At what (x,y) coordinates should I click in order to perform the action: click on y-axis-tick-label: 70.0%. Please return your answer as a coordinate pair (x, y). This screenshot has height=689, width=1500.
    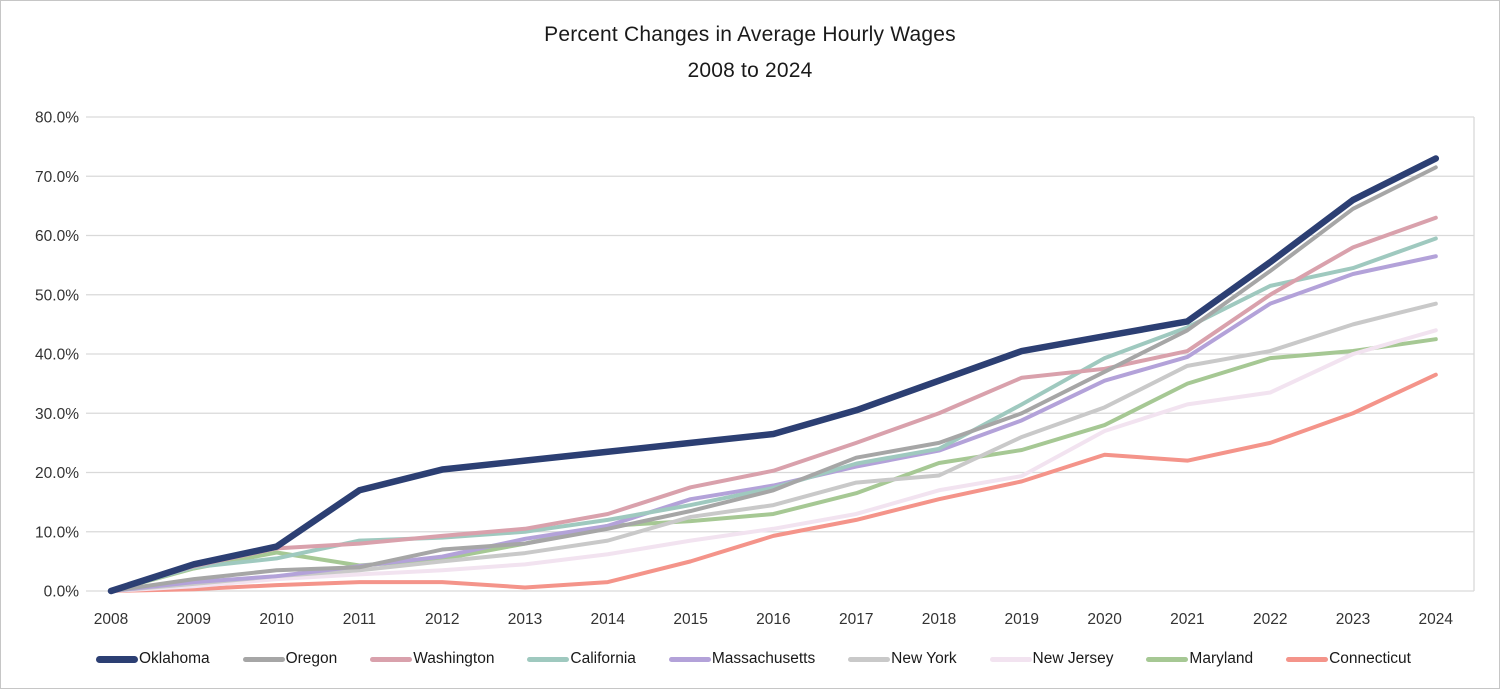
    Looking at the image, I should click on (57, 177).